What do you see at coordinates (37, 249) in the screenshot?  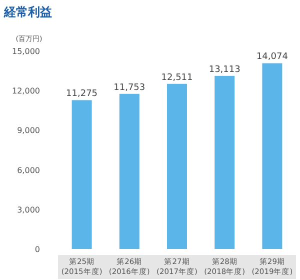 I see `y-tick-label: 0` at bounding box center [37, 249].